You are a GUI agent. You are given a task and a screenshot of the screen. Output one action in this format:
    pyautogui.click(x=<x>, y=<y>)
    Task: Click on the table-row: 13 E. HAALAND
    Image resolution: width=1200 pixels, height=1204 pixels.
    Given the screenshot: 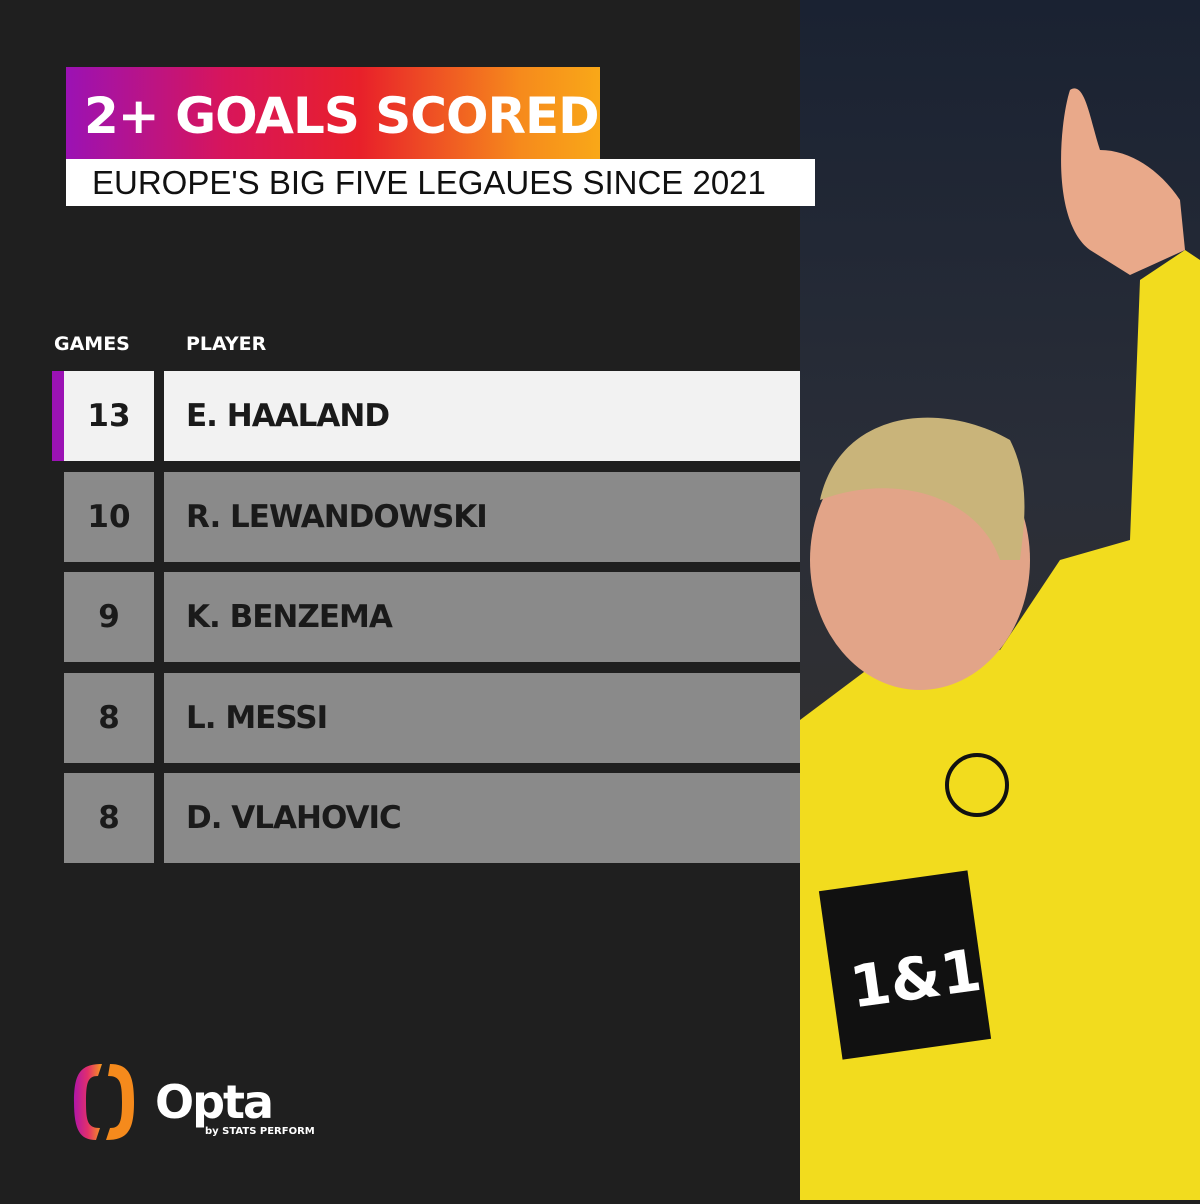 What is the action you would take?
    pyautogui.click(x=426, y=416)
    